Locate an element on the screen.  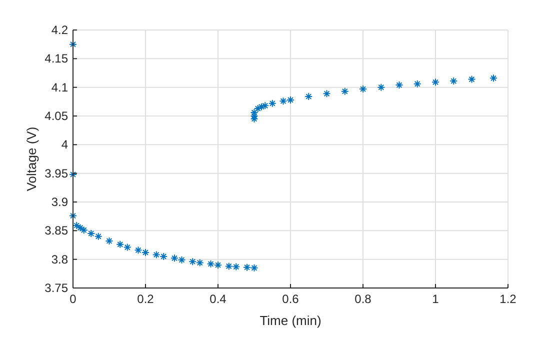
y-axis-title: Voltage (V) is located at coordinates (31, 159).